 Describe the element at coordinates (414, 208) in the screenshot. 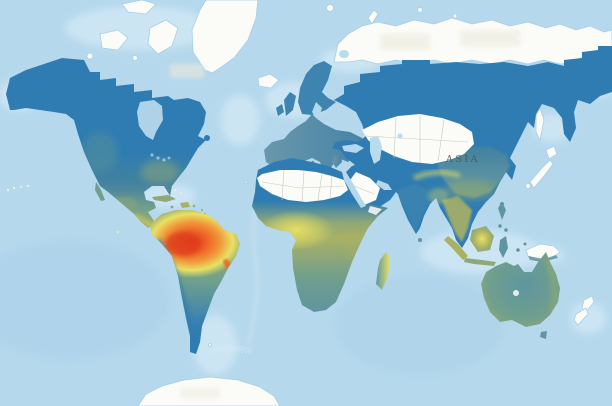

I see `india-tint` at that location.